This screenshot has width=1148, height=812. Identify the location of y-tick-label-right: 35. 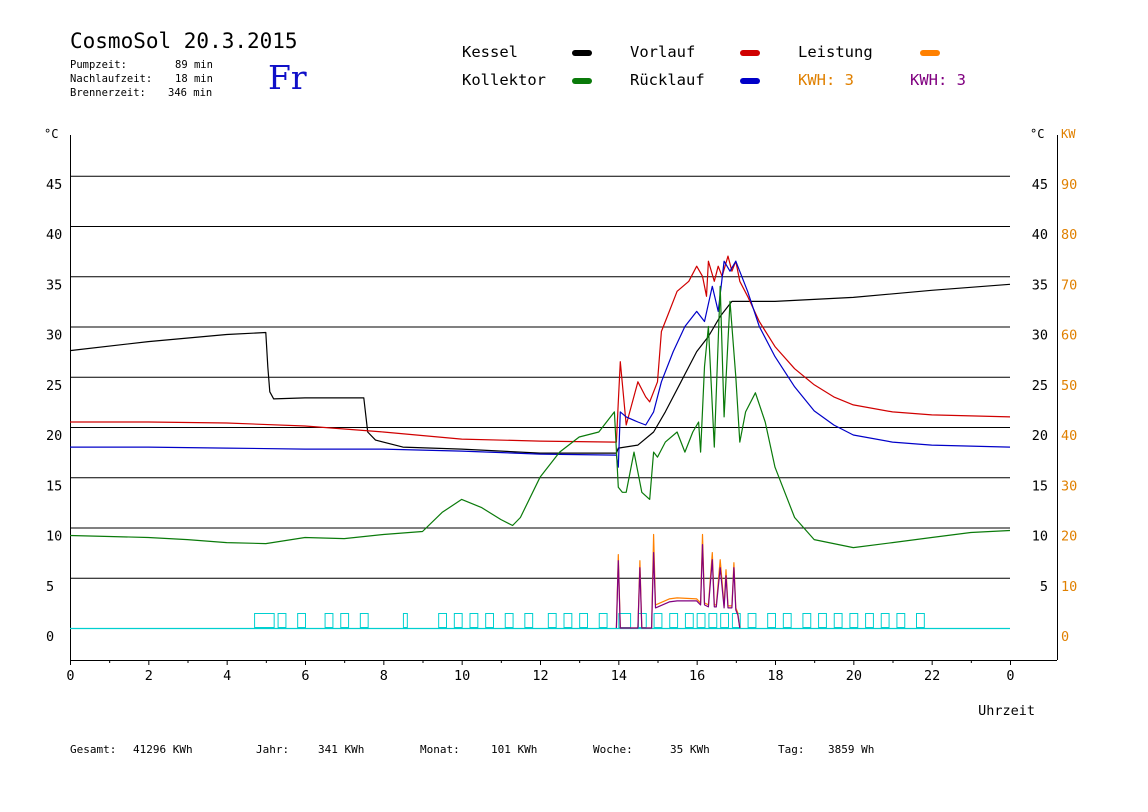
(1040, 285).